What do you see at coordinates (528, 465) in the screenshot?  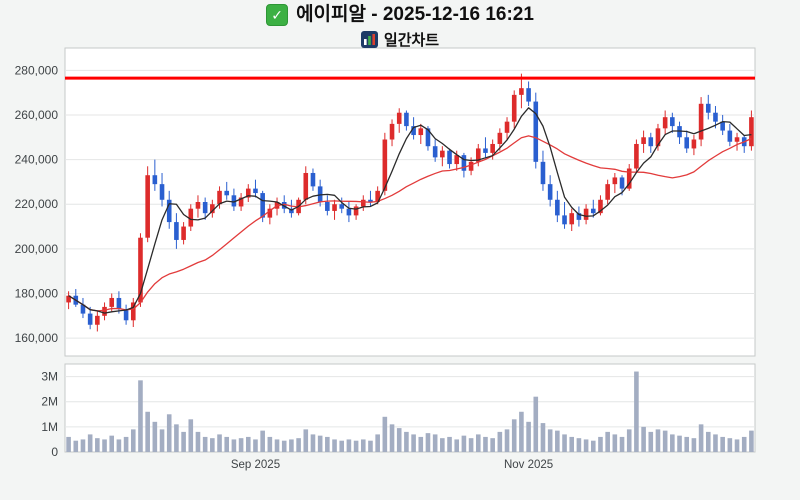 I see `svg-text: Nov 2025` at bounding box center [528, 465].